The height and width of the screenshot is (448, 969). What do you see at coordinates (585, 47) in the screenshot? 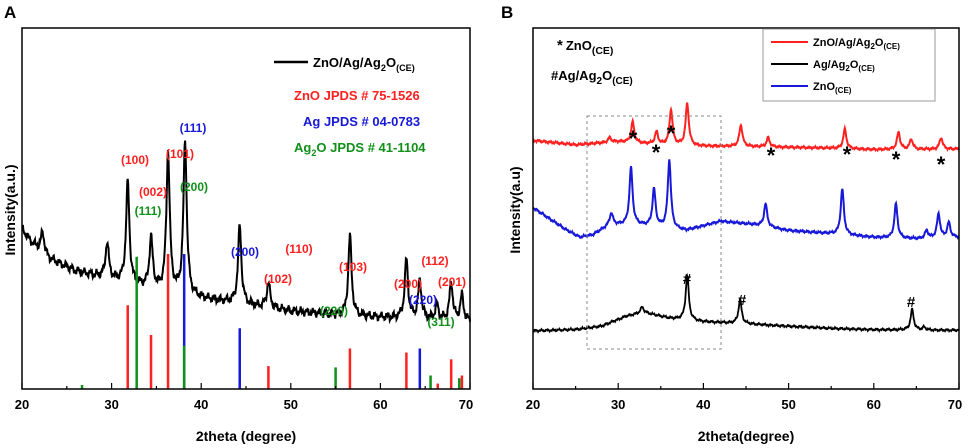
I see `zno-key: * ZnO(CE)` at bounding box center [585, 47].